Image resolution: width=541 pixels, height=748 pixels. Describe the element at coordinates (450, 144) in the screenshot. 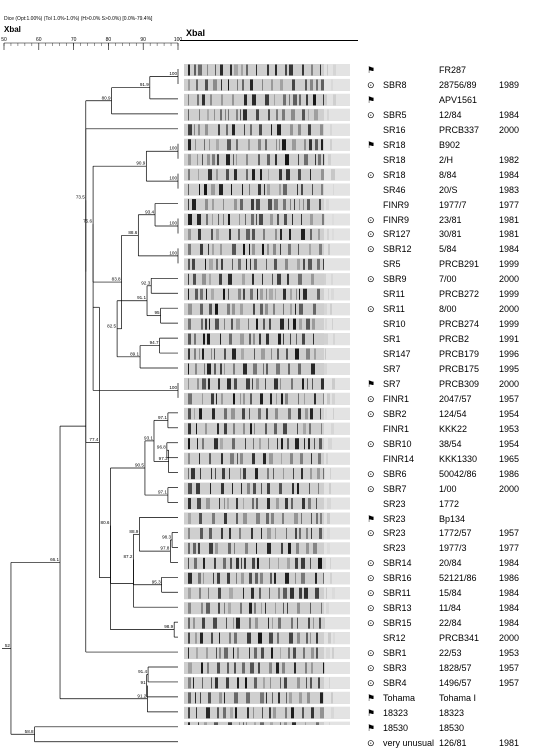

I see `row-strain: B902` at that location.